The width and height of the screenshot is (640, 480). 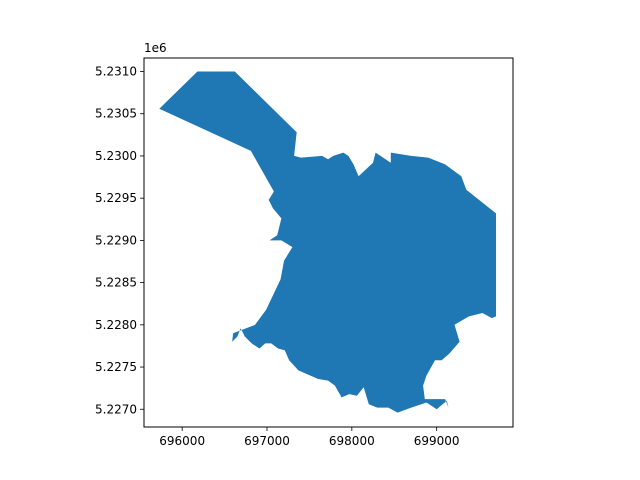 What do you see at coordinates (155, 48) in the screenshot?
I see `y-offset-label: 1e6` at bounding box center [155, 48].